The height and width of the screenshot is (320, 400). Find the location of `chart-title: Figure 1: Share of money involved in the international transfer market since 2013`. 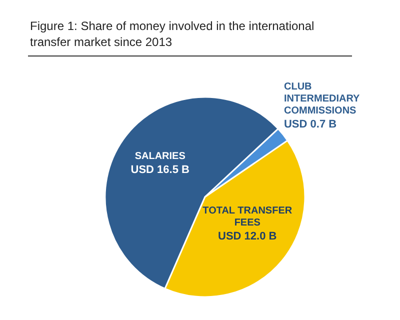

chart-title: Figure 1: Share of money involved in the international transfer market since 2013 is located at coordinates (172, 34).